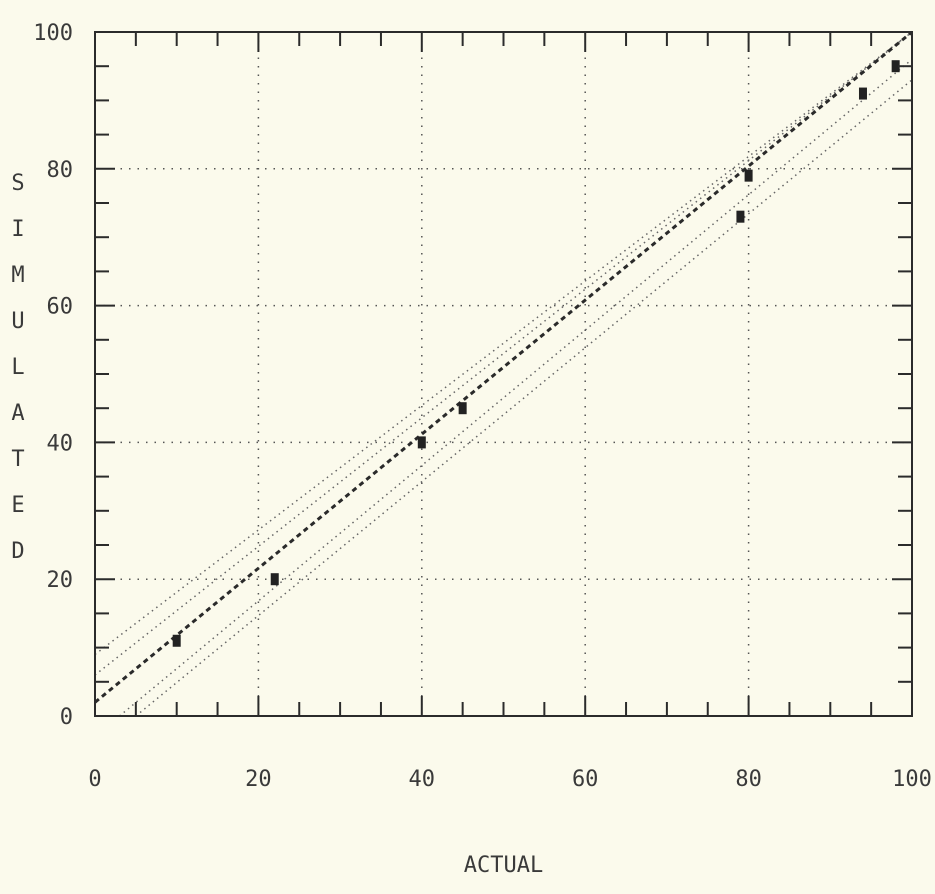 This screenshot has width=935, height=894. I want to click on x-tick-label: 20, so click(258, 779).